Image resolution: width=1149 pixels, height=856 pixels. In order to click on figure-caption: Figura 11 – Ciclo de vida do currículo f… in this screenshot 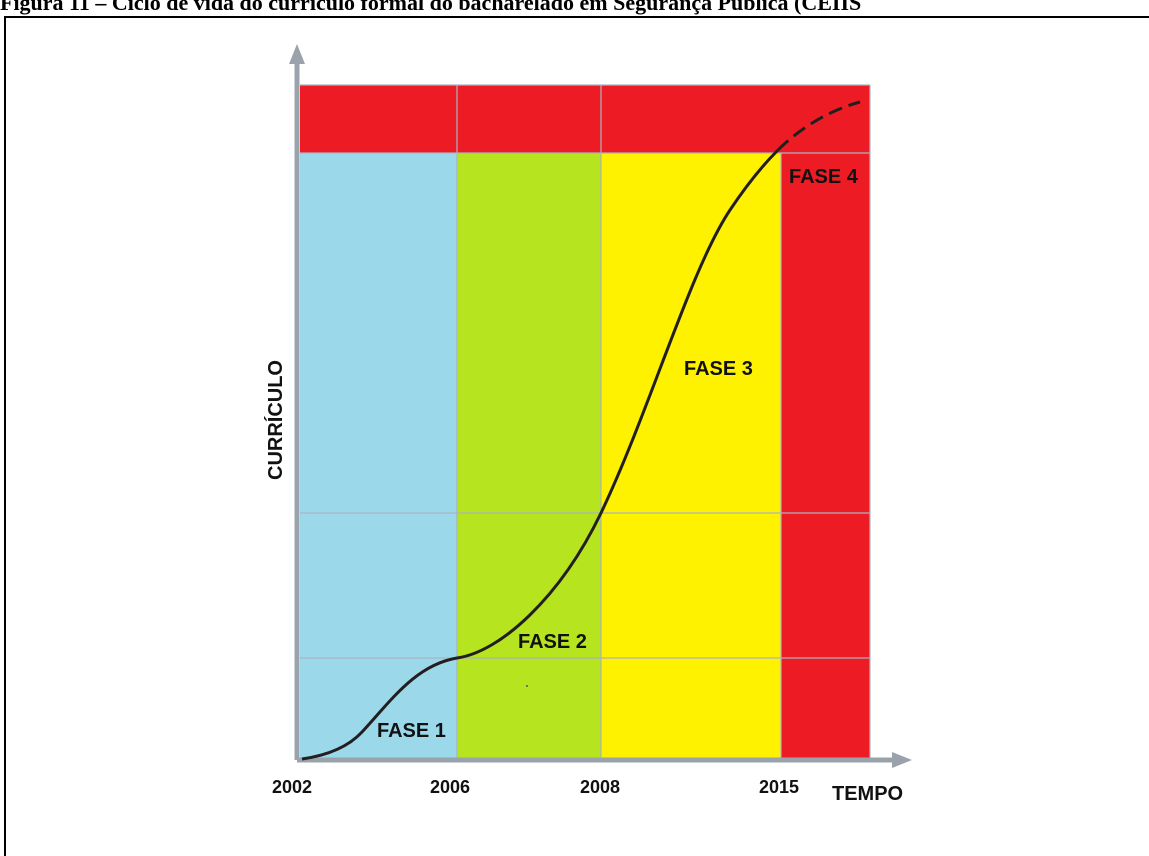, I will do `click(431, 7)`.